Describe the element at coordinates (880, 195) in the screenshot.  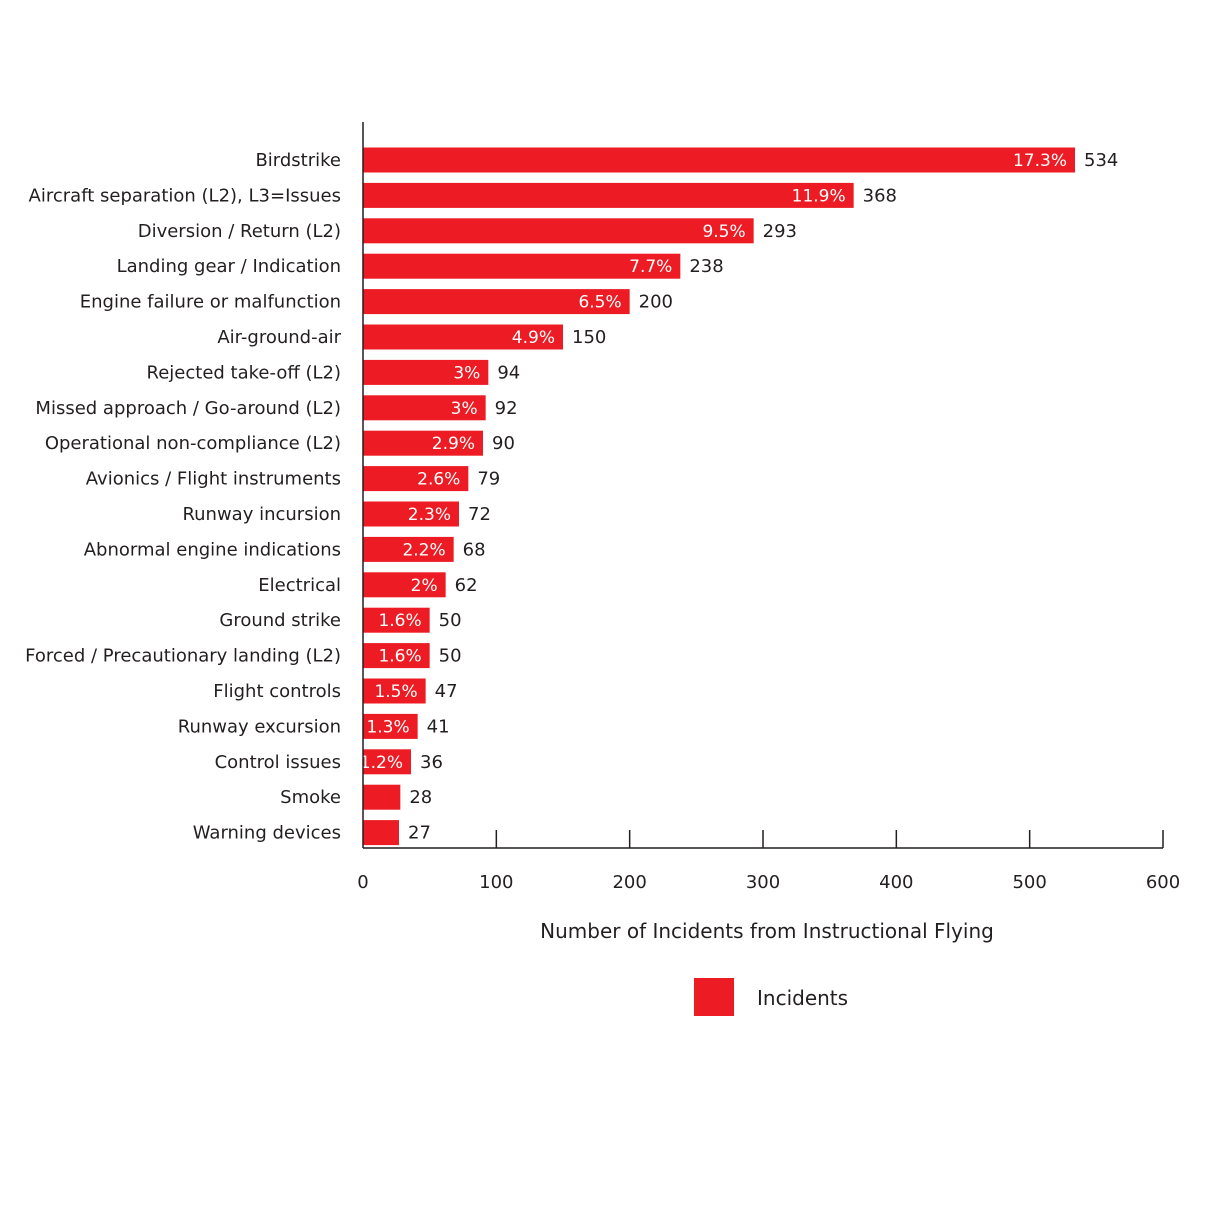
I see `value-label: 368` at that location.